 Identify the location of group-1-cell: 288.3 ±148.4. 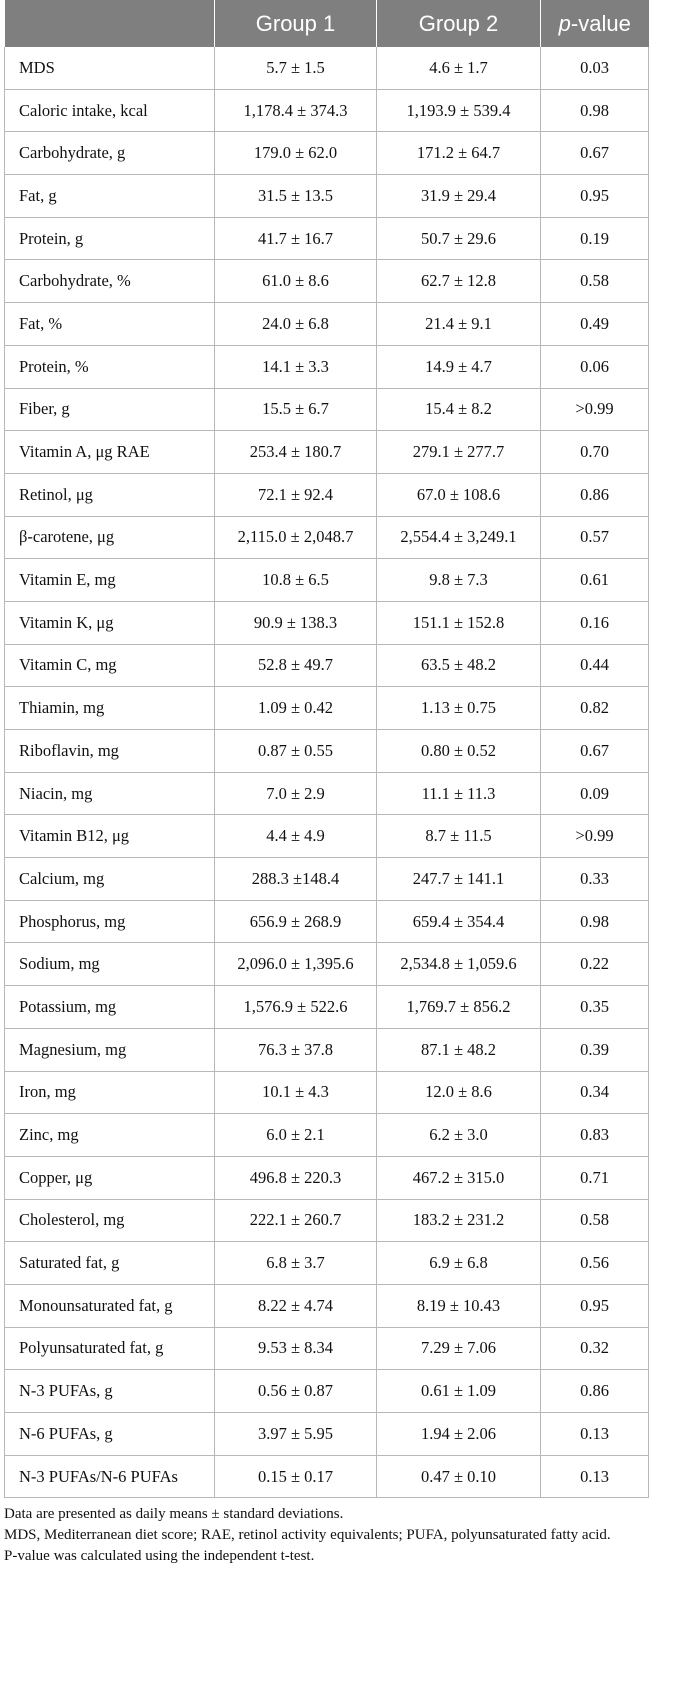
(295, 879).